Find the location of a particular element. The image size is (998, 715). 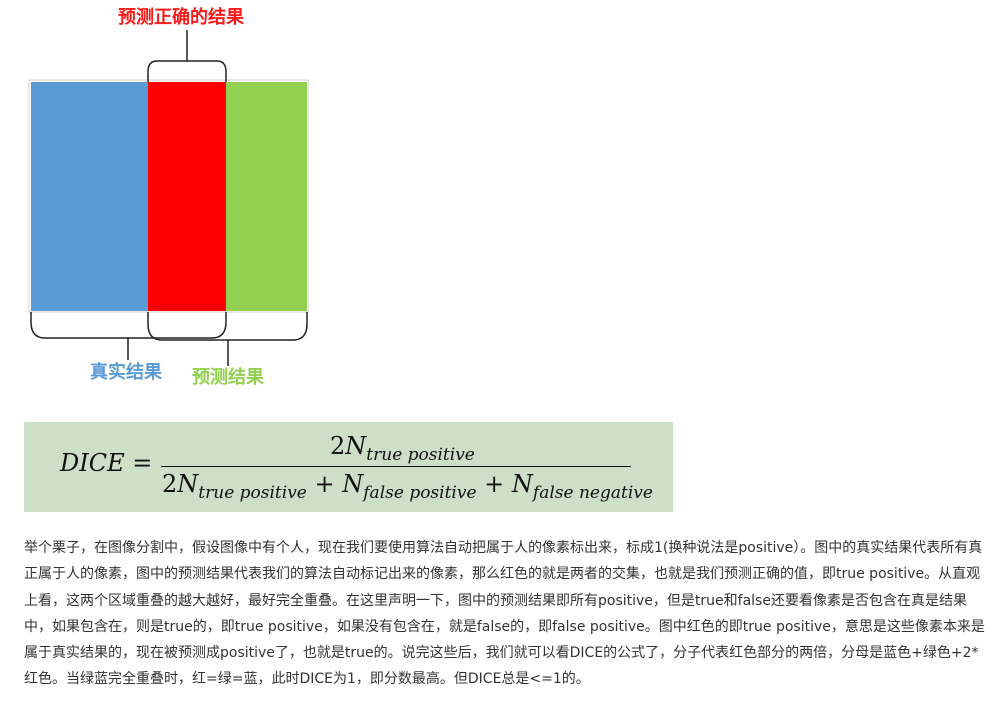

prediction-bracket is located at coordinates (227, 326).